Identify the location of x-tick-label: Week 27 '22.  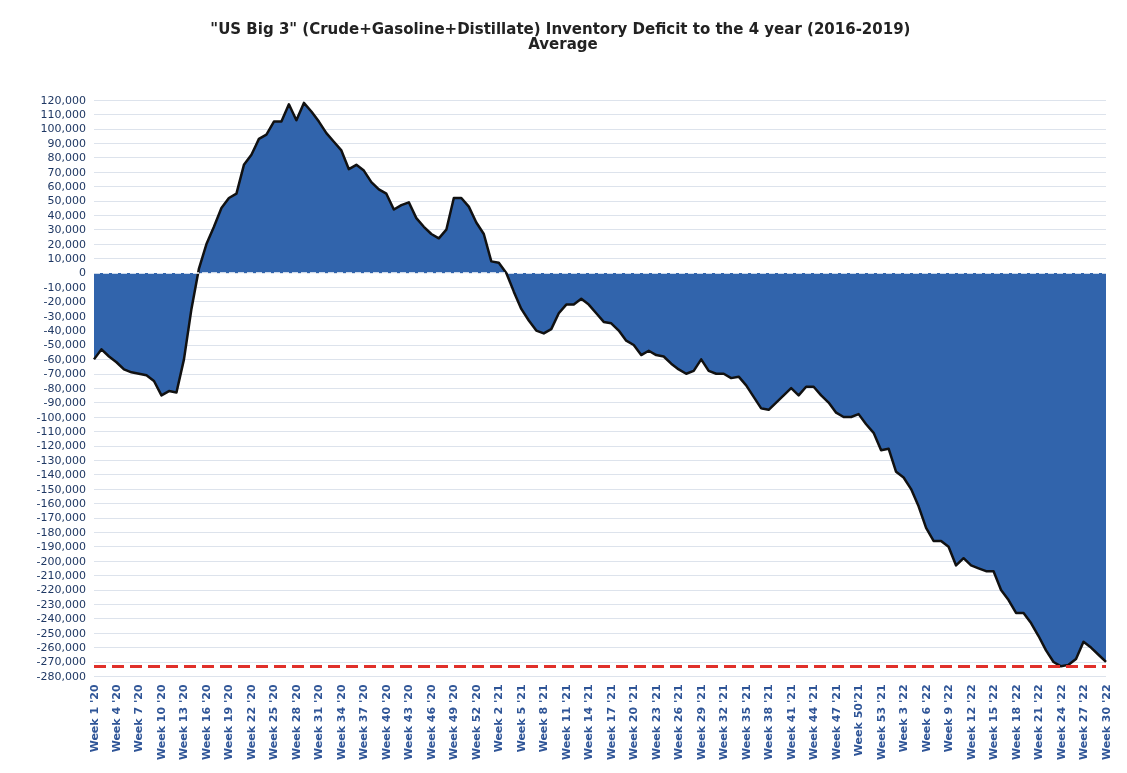
(1084, 722).